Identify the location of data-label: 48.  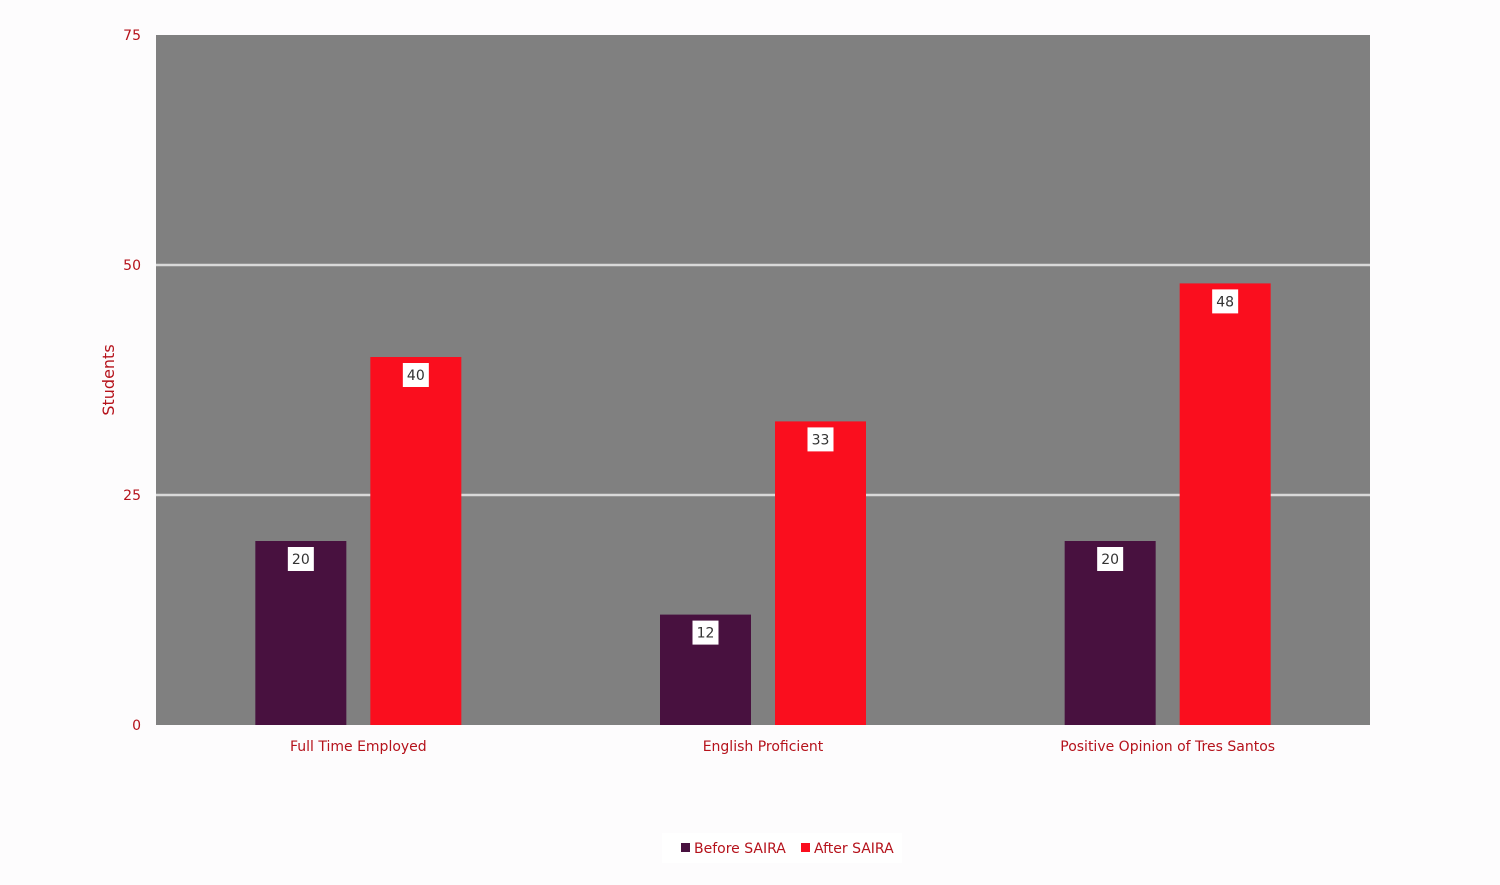
(1225, 302).